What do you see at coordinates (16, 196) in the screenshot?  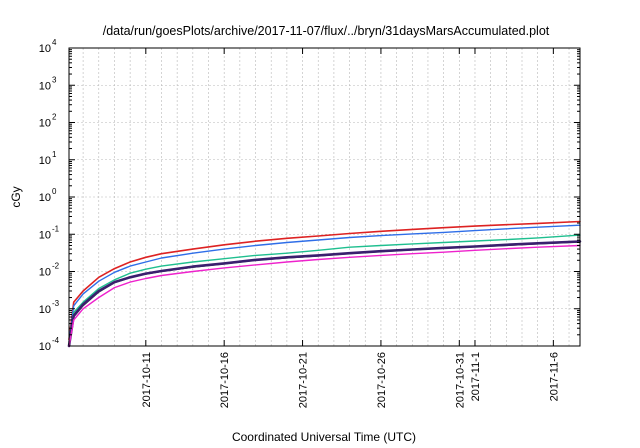 I see `y-axis-label: cGy` at bounding box center [16, 196].